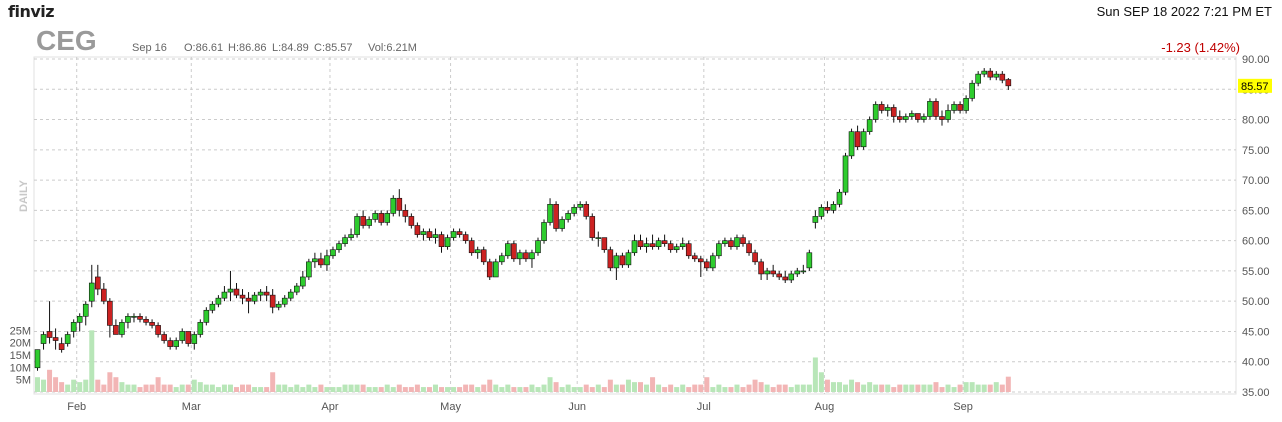 This screenshot has height=422, width=1282. Describe the element at coordinates (24, 195) in the screenshot. I see `period-label: DAILY` at that location.